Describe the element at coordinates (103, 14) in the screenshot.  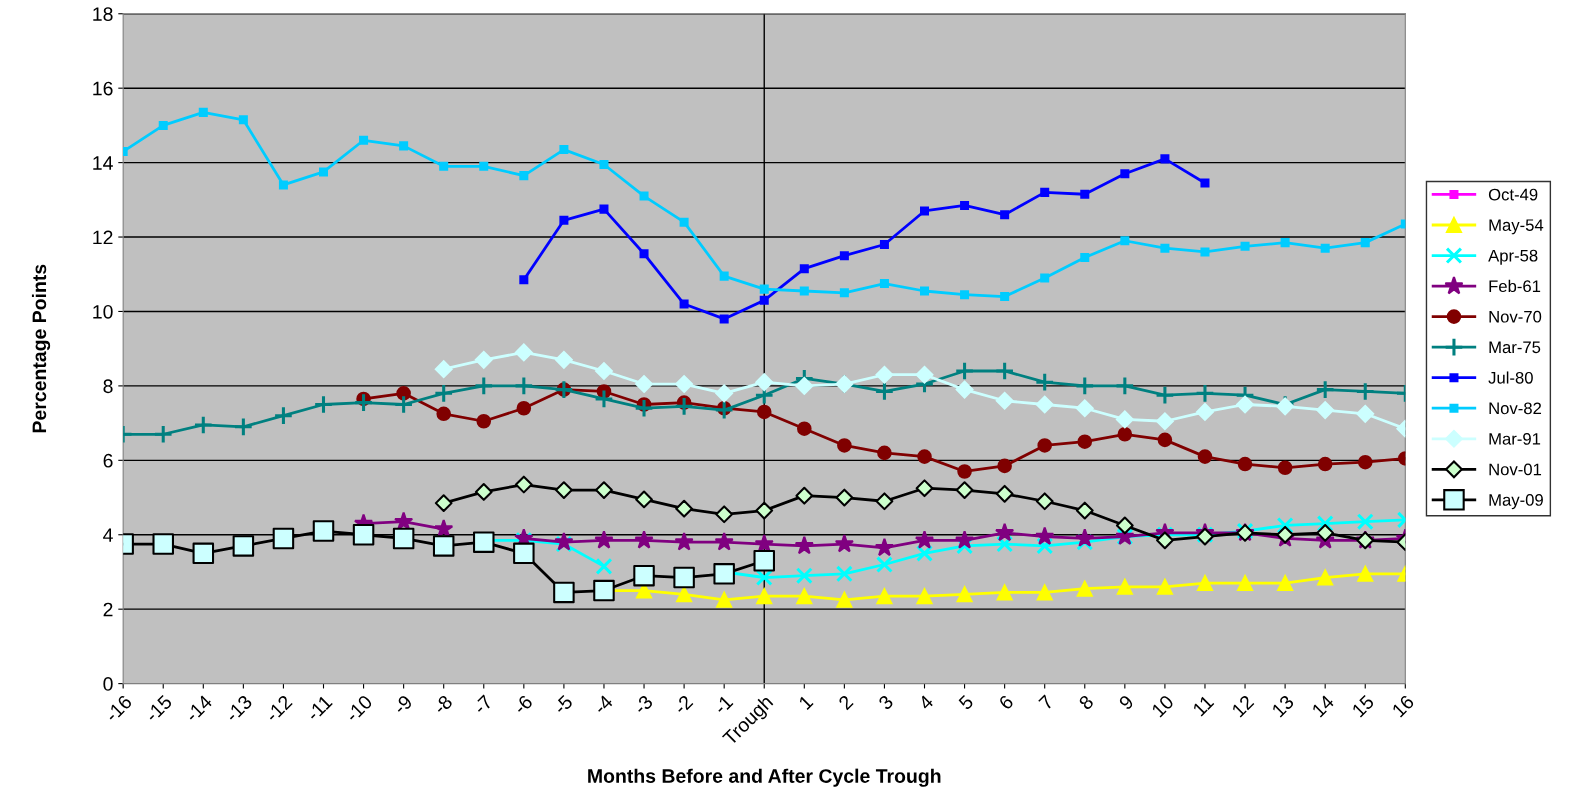
I see `y-tick-label: 18` at that location.